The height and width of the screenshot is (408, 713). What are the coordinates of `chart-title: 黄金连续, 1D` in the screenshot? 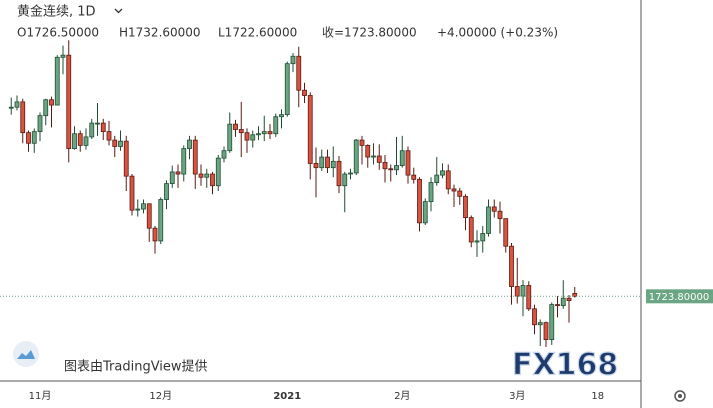 It's located at (56, 12).